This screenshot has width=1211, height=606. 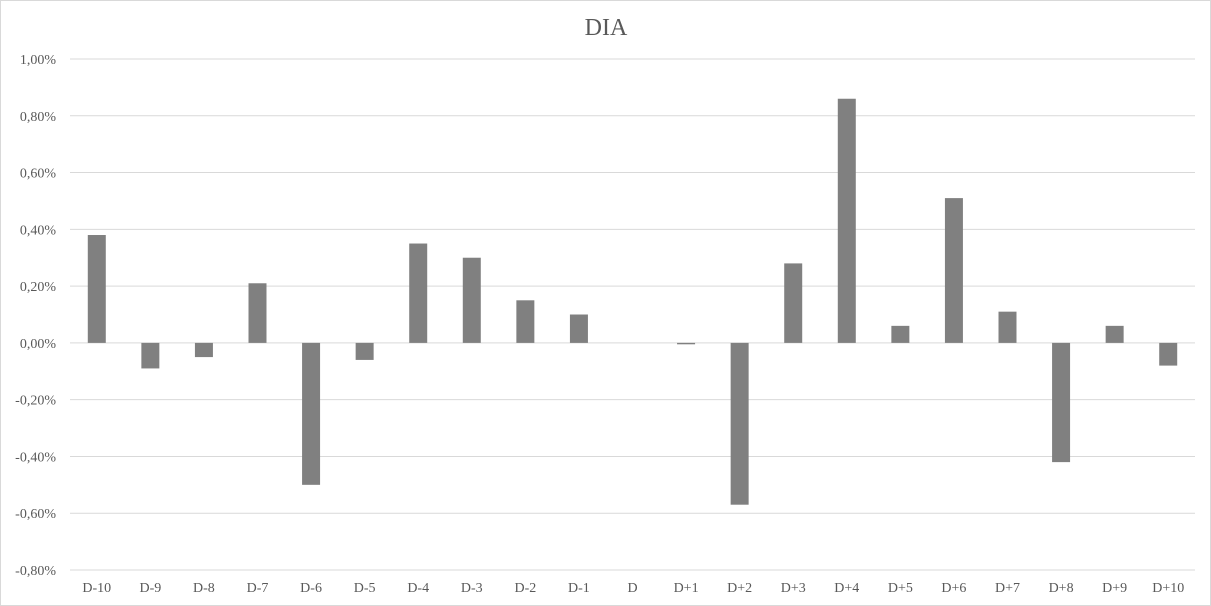 I want to click on y-tick-label: 0,40%, so click(x=38, y=230).